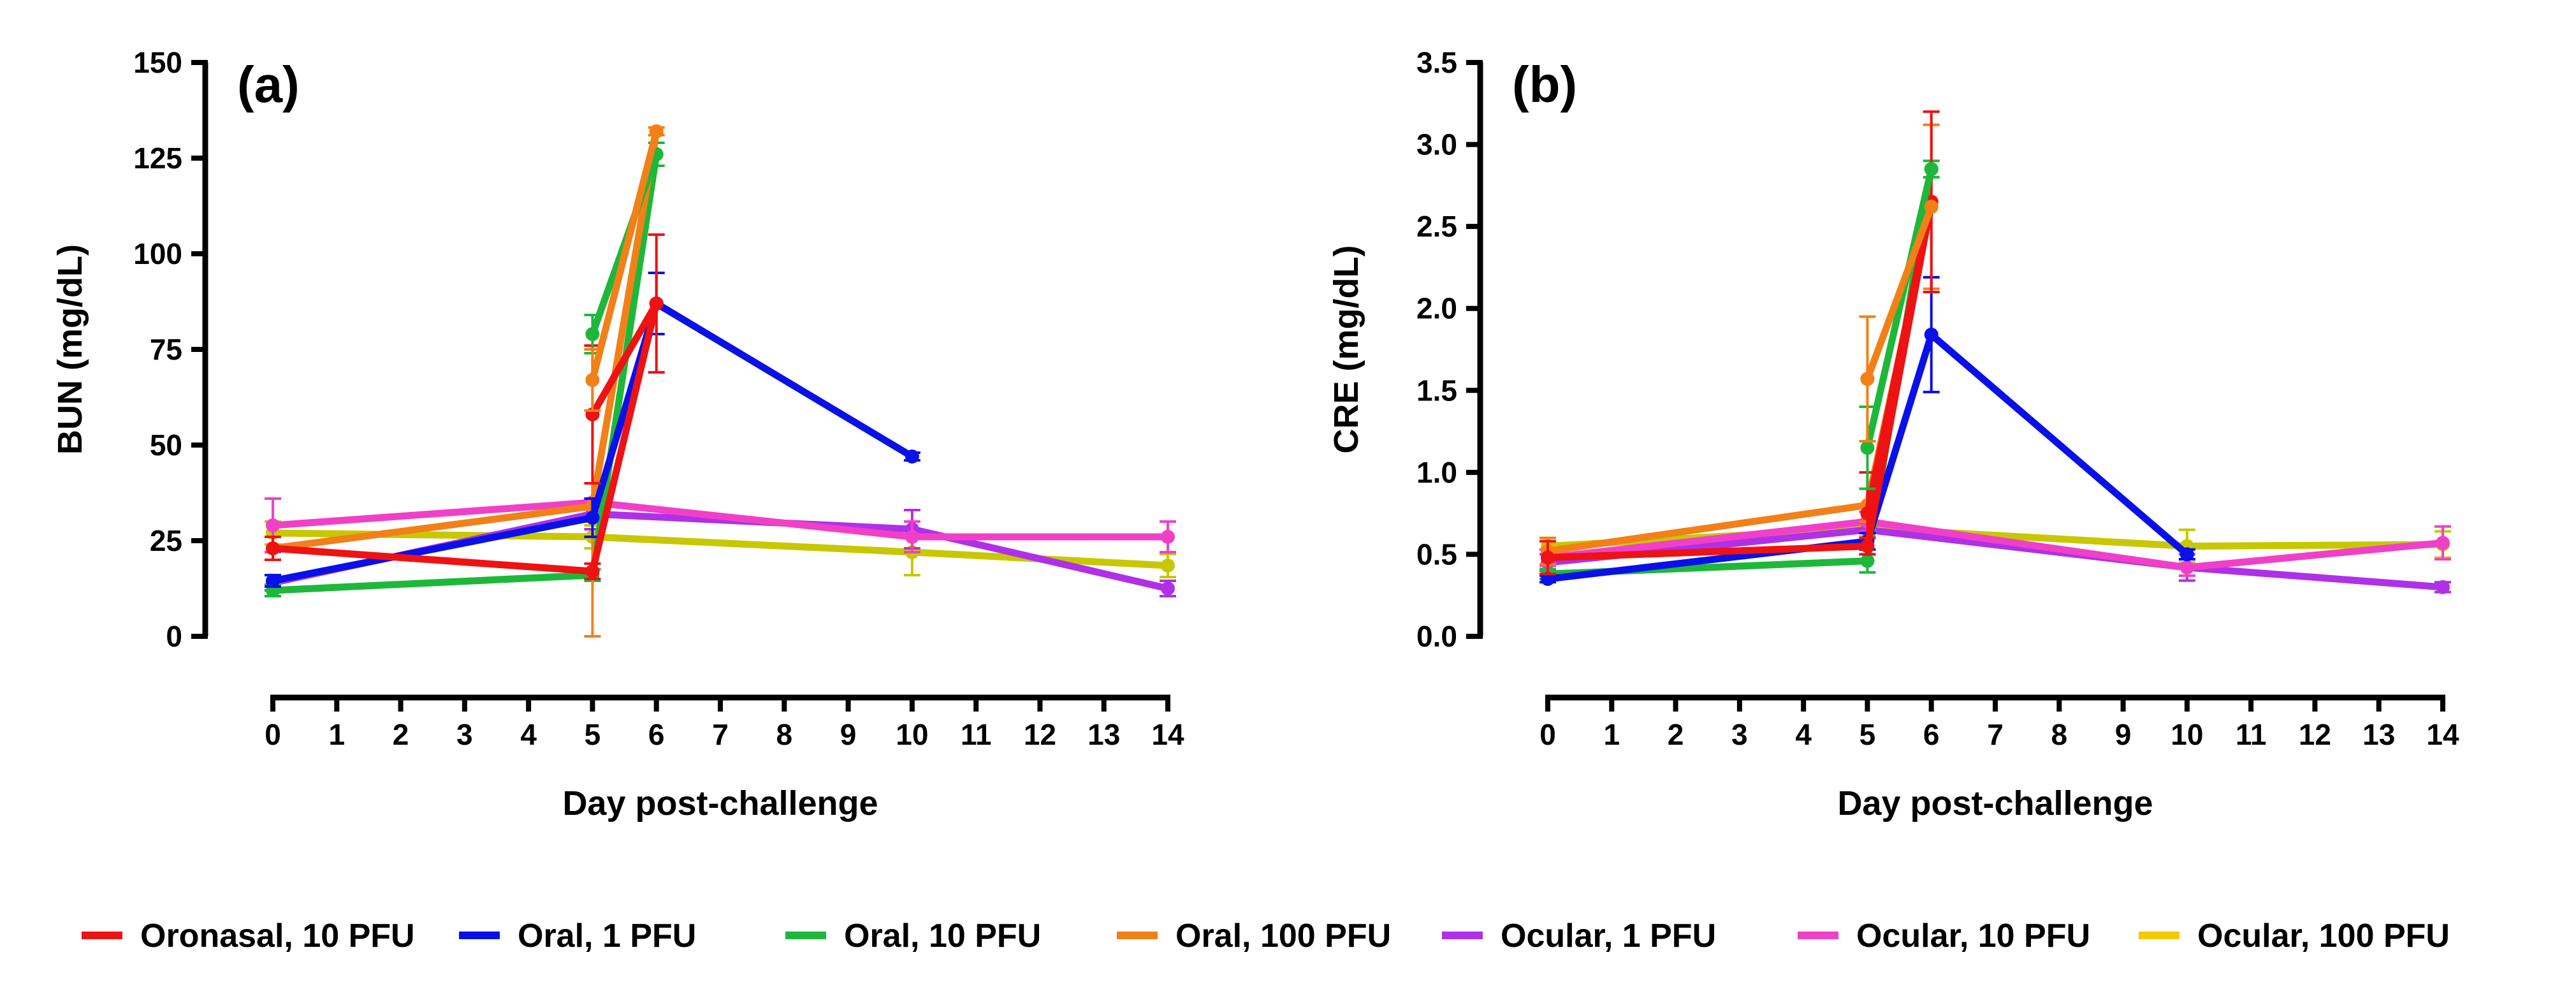 This screenshot has height=987, width=2576. Describe the element at coordinates (157, 63) in the screenshot. I see `y-tick-label: 150` at that location.